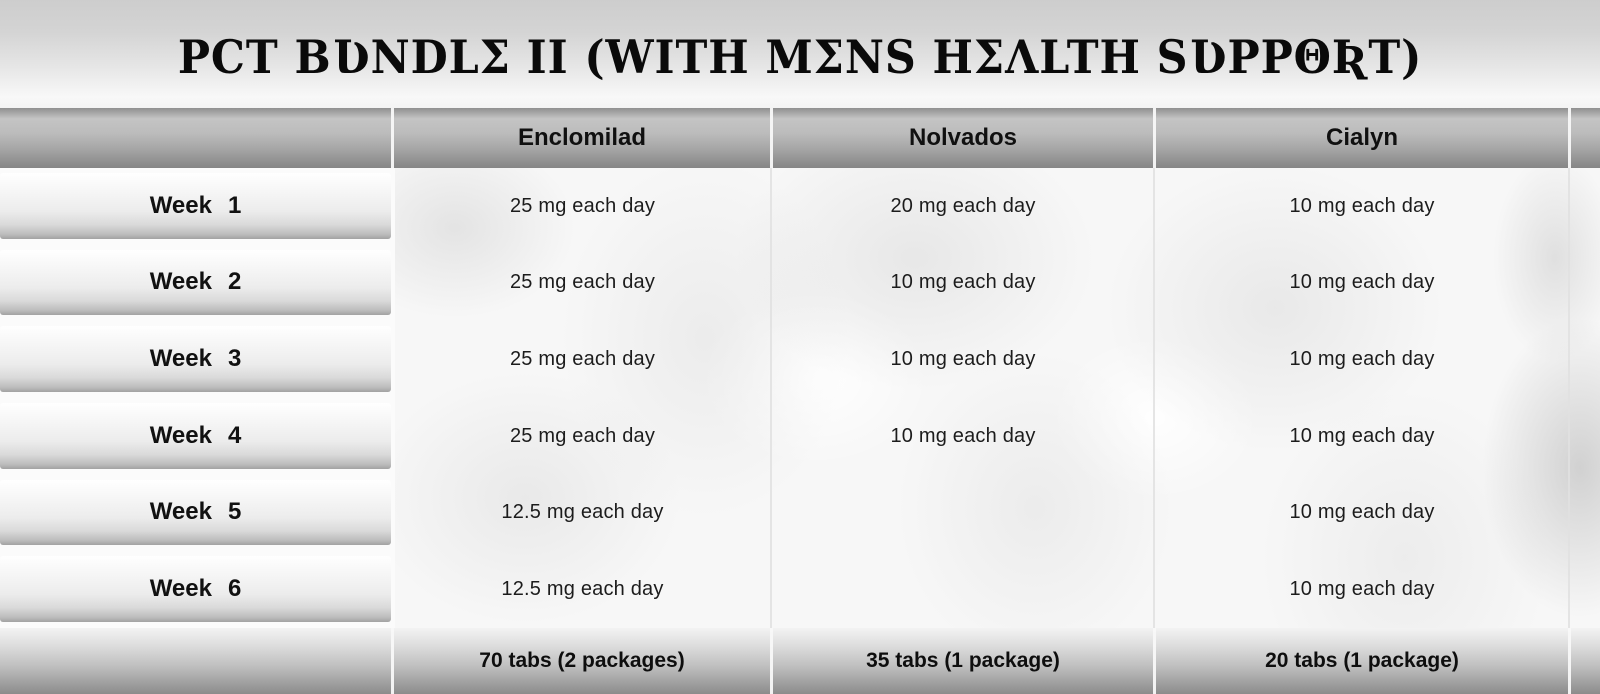 This screenshot has height=694, width=1600. Describe the element at coordinates (800, 138) in the screenshot. I see `table-header-row: Enclomilad Nolvados Cialyn` at that location.